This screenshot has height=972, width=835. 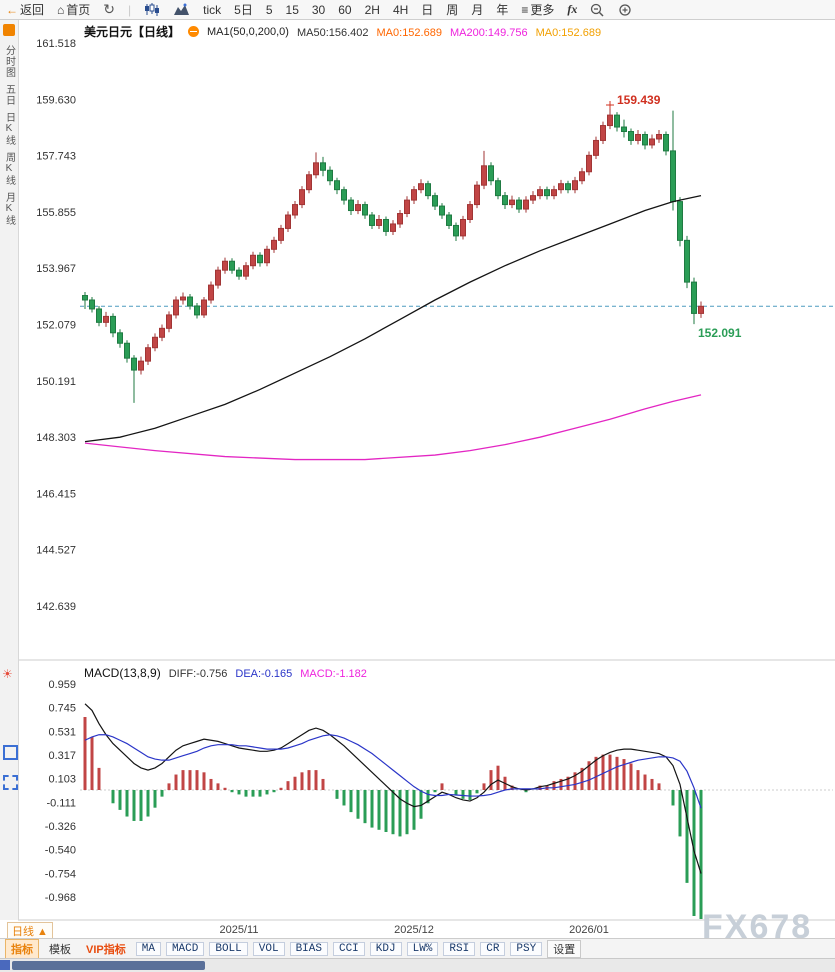 I want to click on sidebar-view-item: 月K线, so click(x=9, y=209).